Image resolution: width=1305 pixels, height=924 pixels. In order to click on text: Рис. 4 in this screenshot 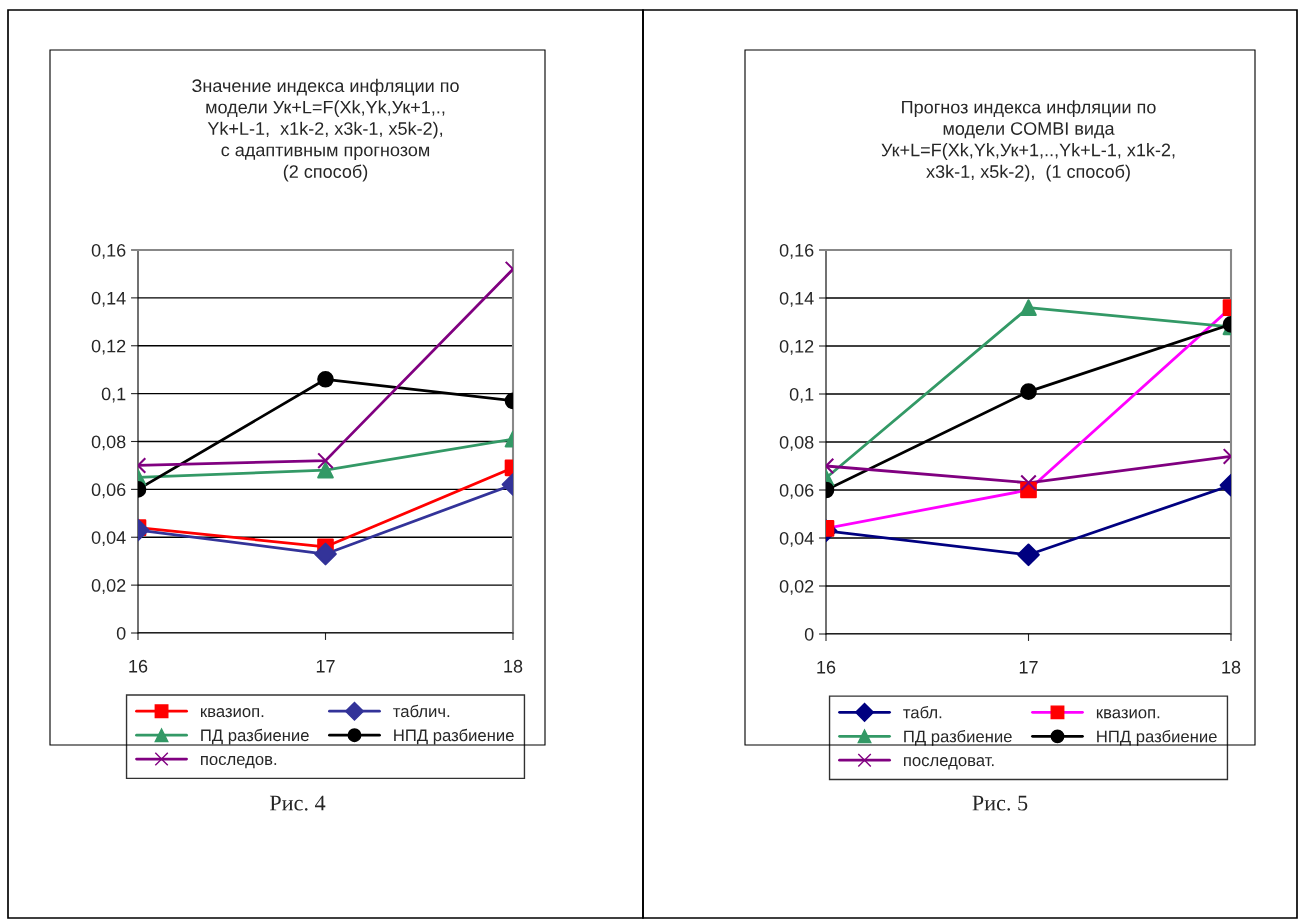, I will do `click(297, 803)`.